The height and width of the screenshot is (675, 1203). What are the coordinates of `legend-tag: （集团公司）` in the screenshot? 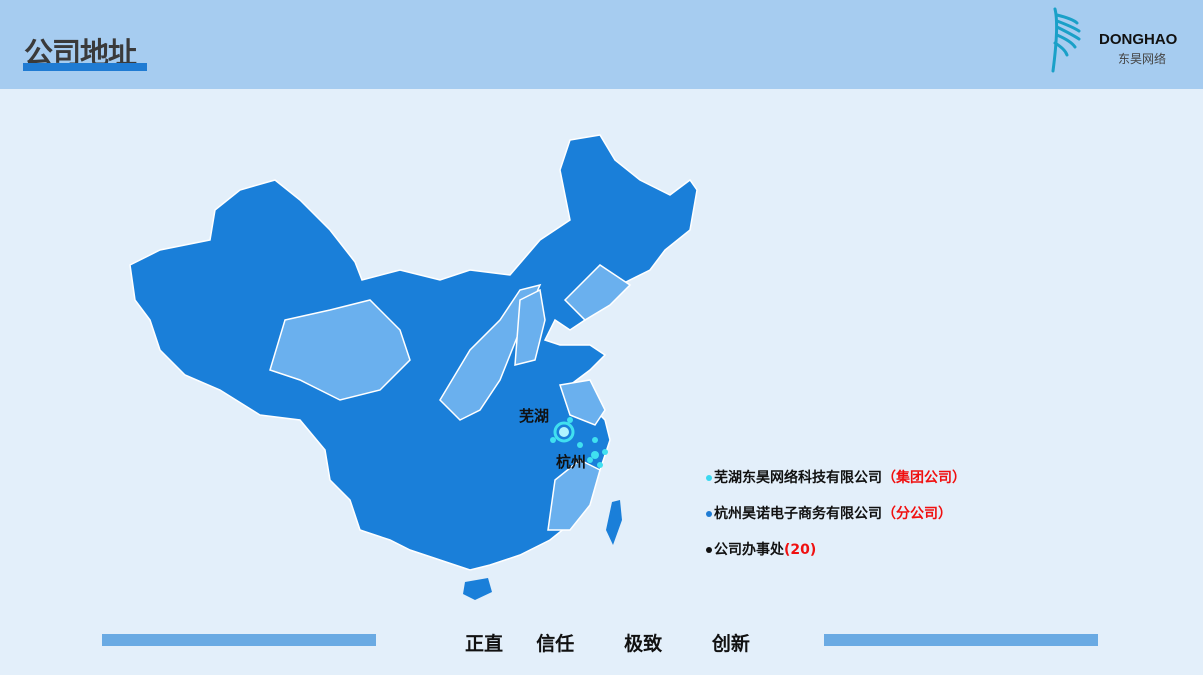 It's located at (924, 478).